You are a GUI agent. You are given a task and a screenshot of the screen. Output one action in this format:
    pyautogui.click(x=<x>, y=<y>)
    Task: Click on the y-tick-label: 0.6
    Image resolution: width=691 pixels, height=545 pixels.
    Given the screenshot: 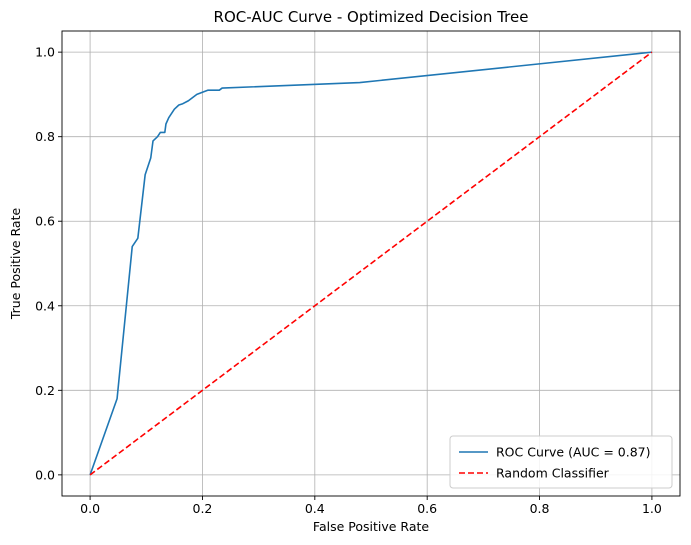 What is the action you would take?
    pyautogui.click(x=45, y=221)
    